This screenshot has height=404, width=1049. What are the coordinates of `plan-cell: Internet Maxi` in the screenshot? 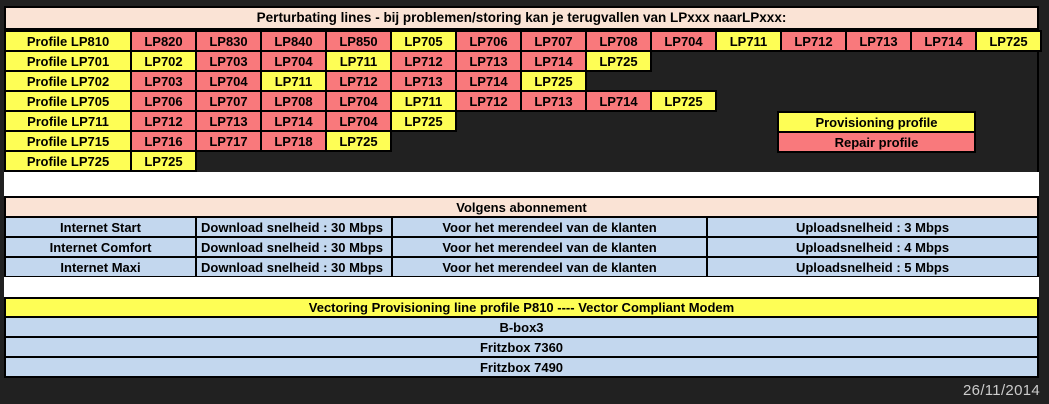 It's located at (100, 267).